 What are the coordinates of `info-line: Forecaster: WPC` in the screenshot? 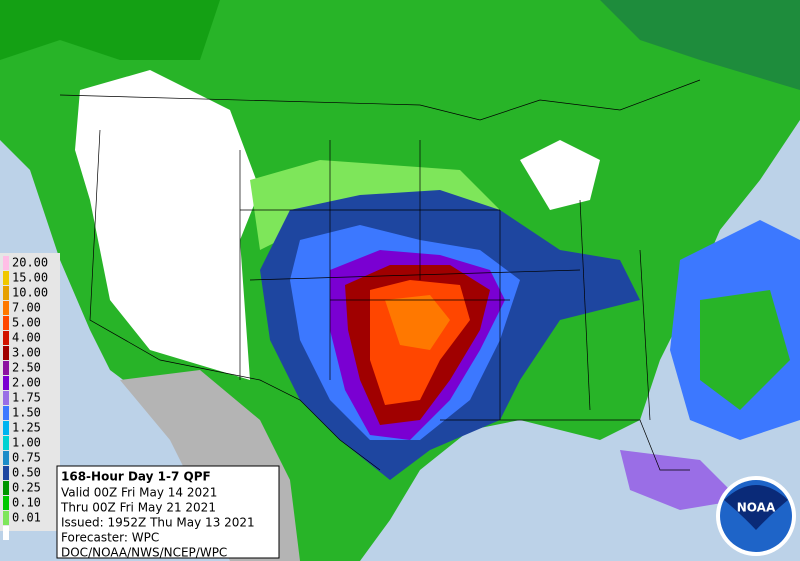 It's located at (110, 538).